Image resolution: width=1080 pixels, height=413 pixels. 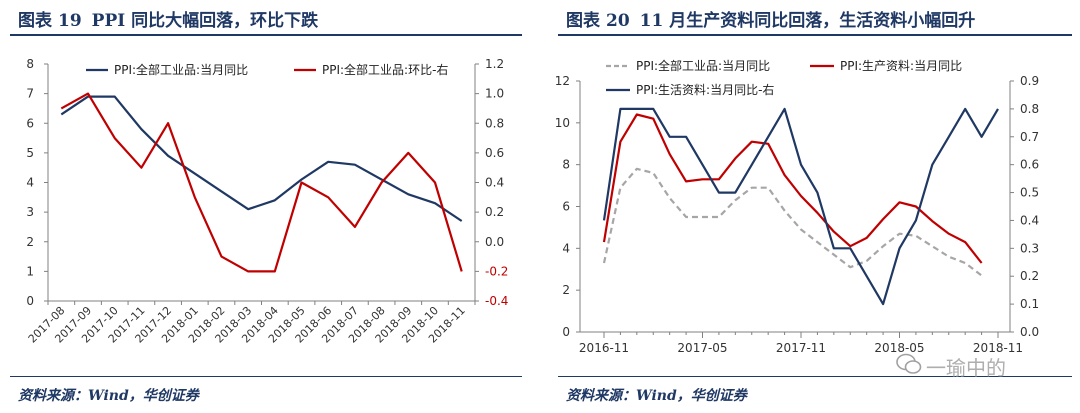 What do you see at coordinates (1029, 81) in the screenshot?
I see `y-tick-label-right: 0.9` at bounding box center [1029, 81].